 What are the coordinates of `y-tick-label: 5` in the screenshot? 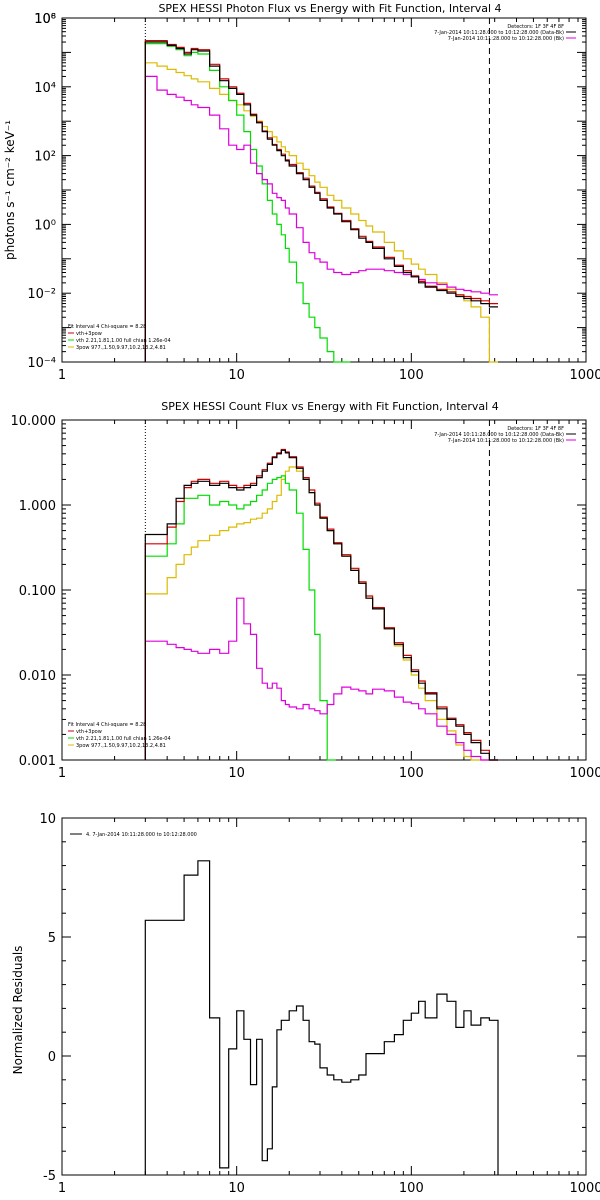 It's located at (52, 938).